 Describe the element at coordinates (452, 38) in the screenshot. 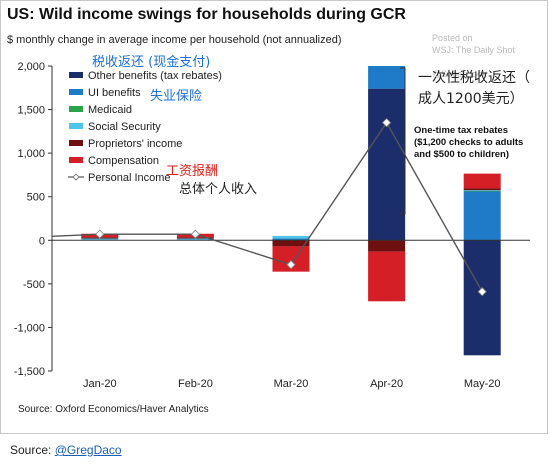

I see `watermark-line: Posted on` at that location.